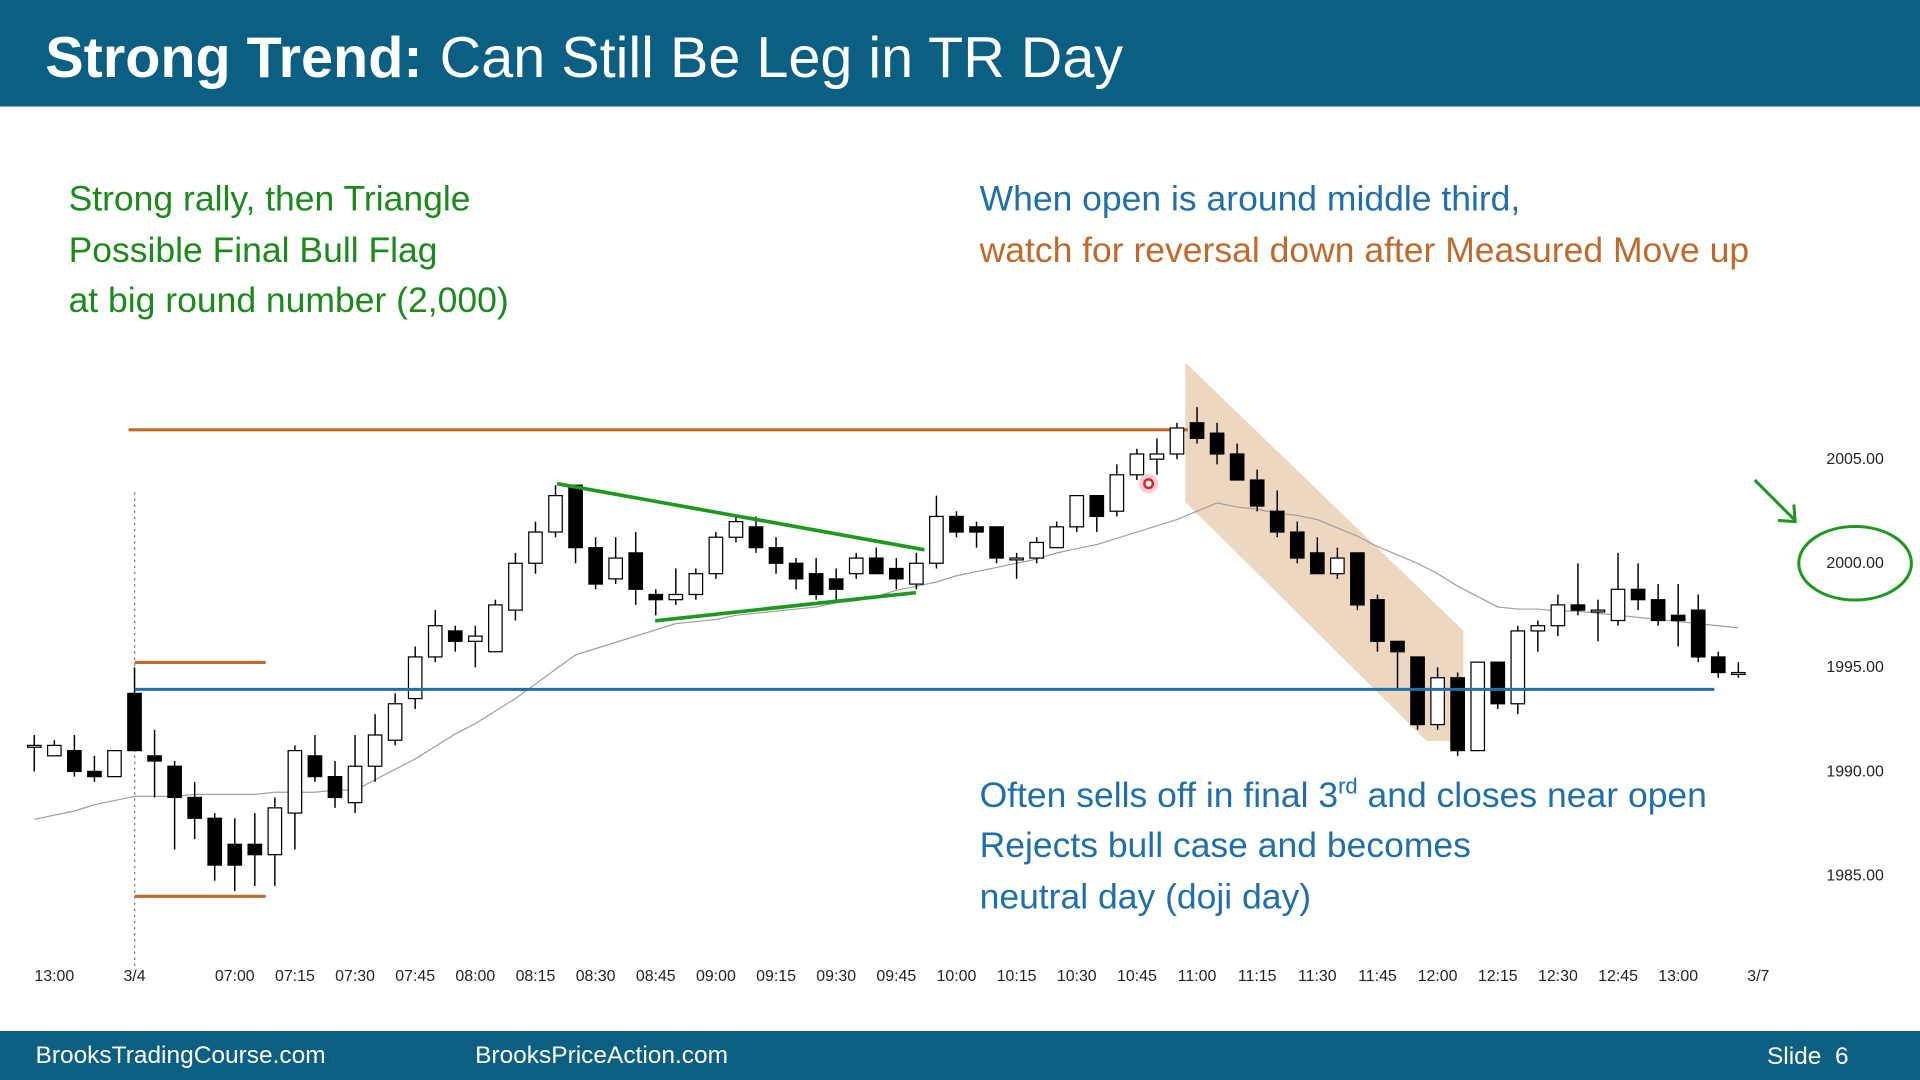 The image size is (1920, 1080). I want to click on annotation-part: Often sells off in final 3, so click(1159, 795).